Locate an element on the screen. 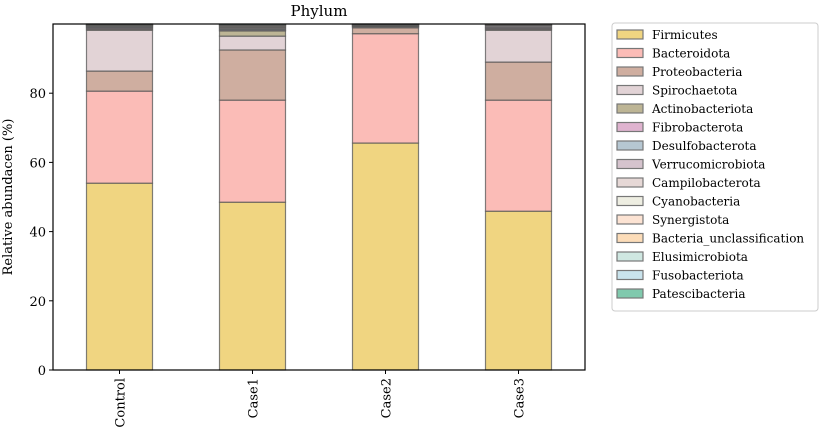  bar-segment-bacteroidota-case2 is located at coordinates (385, 88).